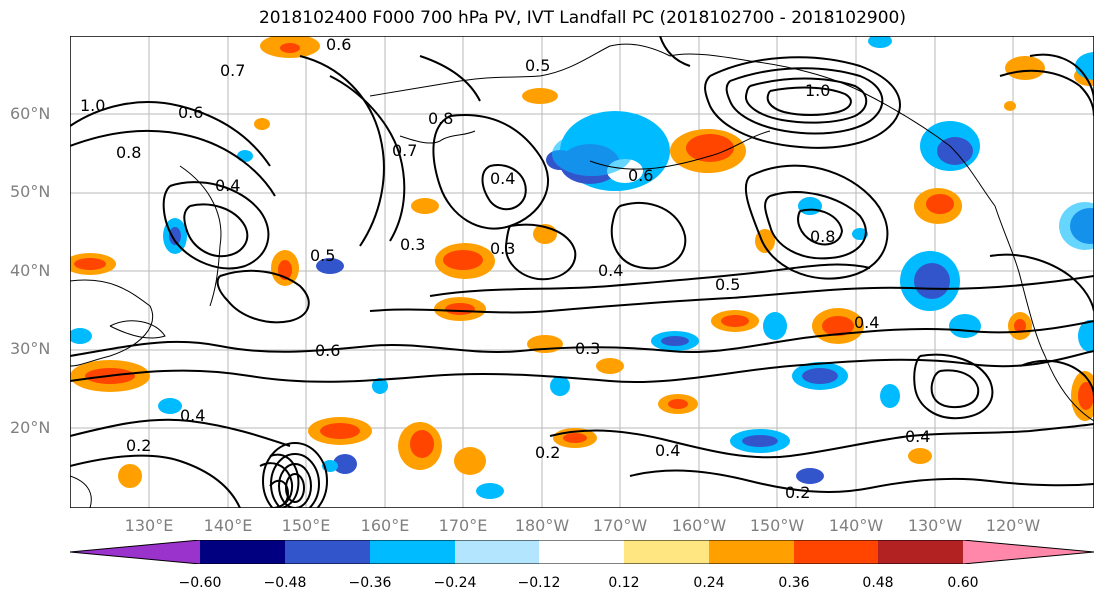 The height and width of the screenshot is (601, 1105). Describe the element at coordinates (30, 427) in the screenshot. I see `lat-label-20n: 20°N` at that location.